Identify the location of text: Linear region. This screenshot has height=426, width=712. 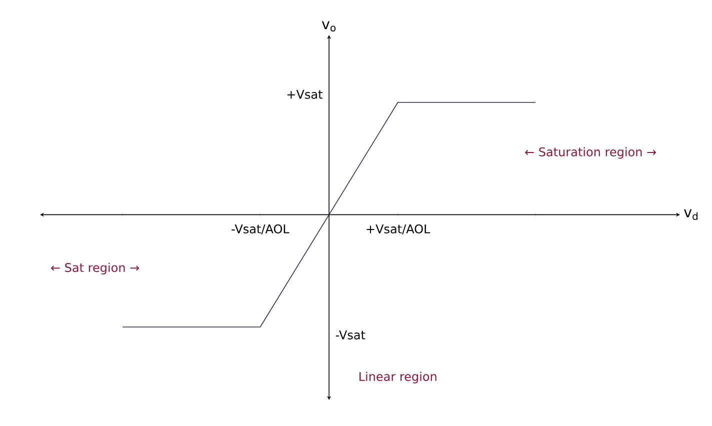
(398, 378).